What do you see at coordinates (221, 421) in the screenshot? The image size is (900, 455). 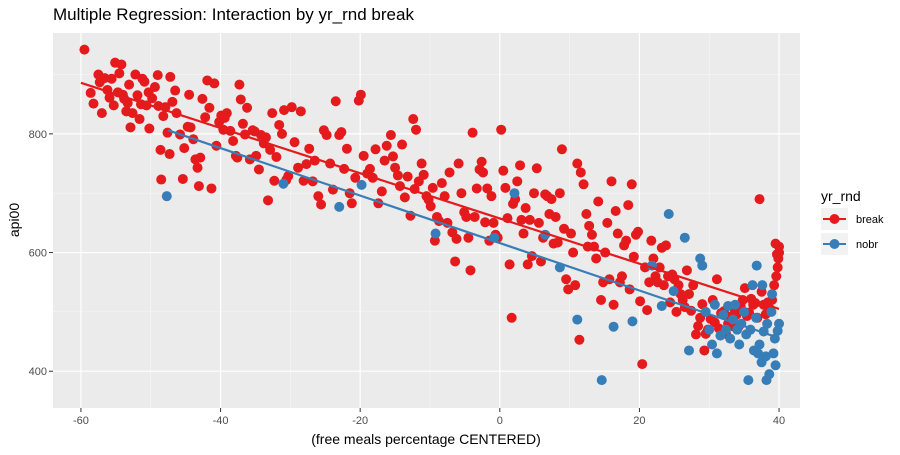 I see `x-tick-label: -40` at bounding box center [221, 421].